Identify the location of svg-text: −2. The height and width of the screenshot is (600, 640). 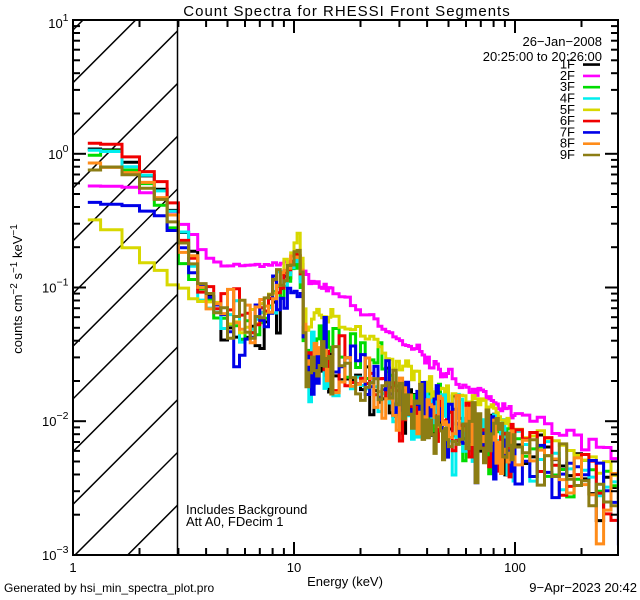
(63, 416).